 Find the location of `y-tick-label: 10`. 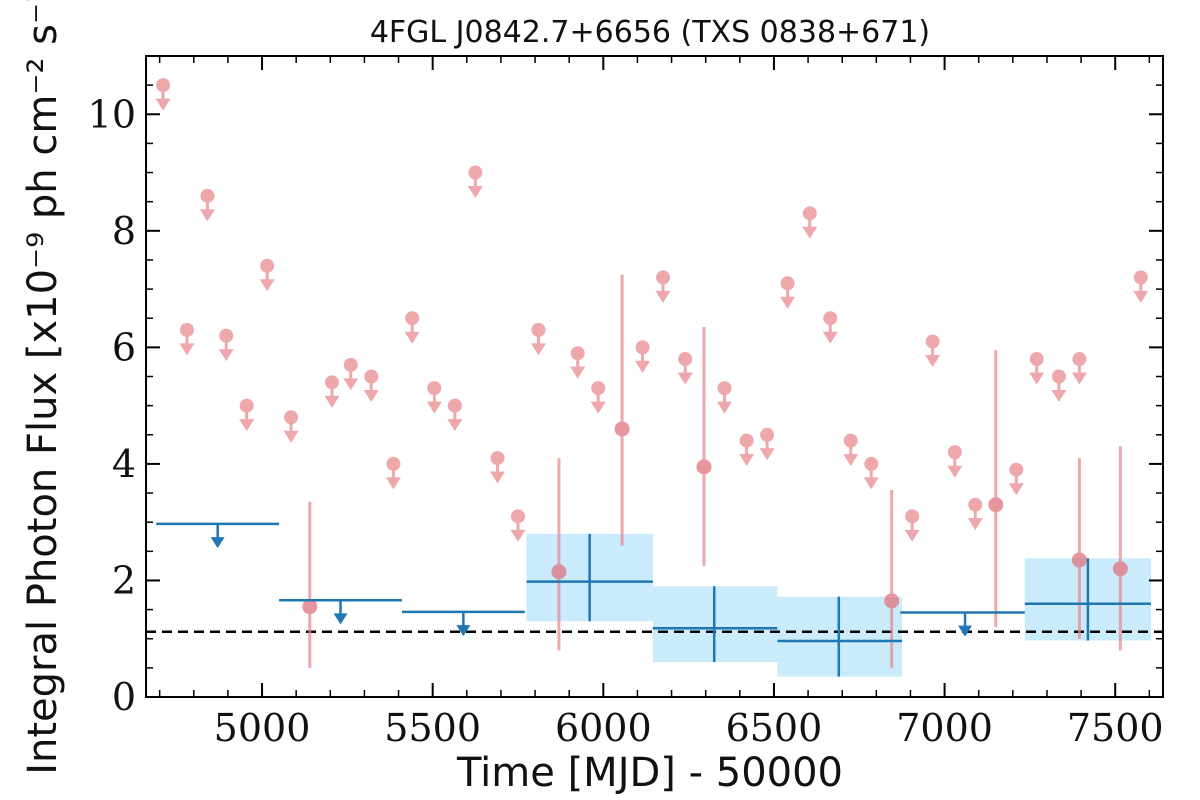

y-tick-label: 10 is located at coordinates (112, 114).